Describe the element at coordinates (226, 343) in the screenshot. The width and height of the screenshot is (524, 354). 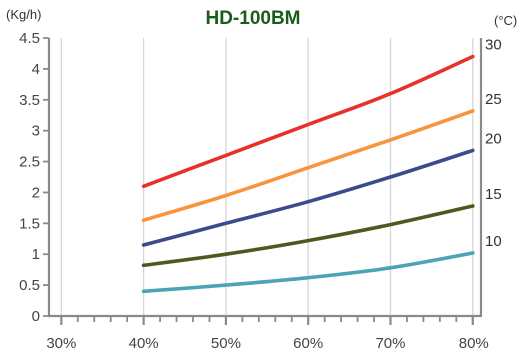
I see `x-tick-label: 50%` at that location.